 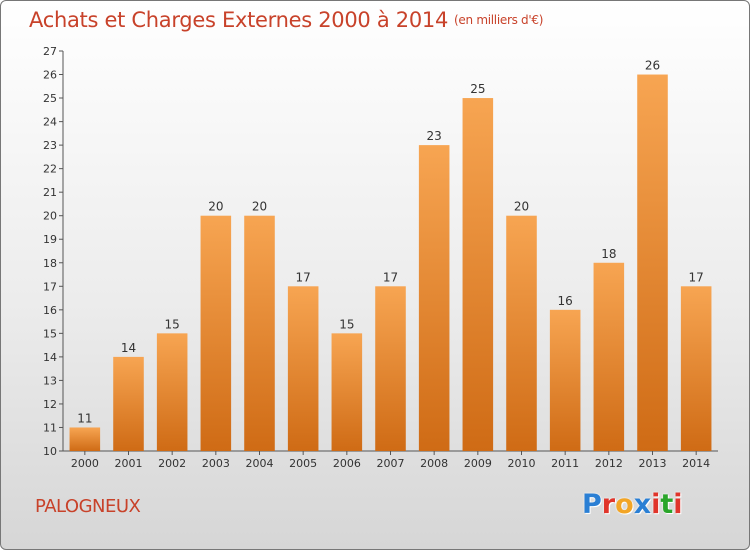 What do you see at coordinates (172, 324) in the screenshot?
I see `value-label-2002: 15` at bounding box center [172, 324].